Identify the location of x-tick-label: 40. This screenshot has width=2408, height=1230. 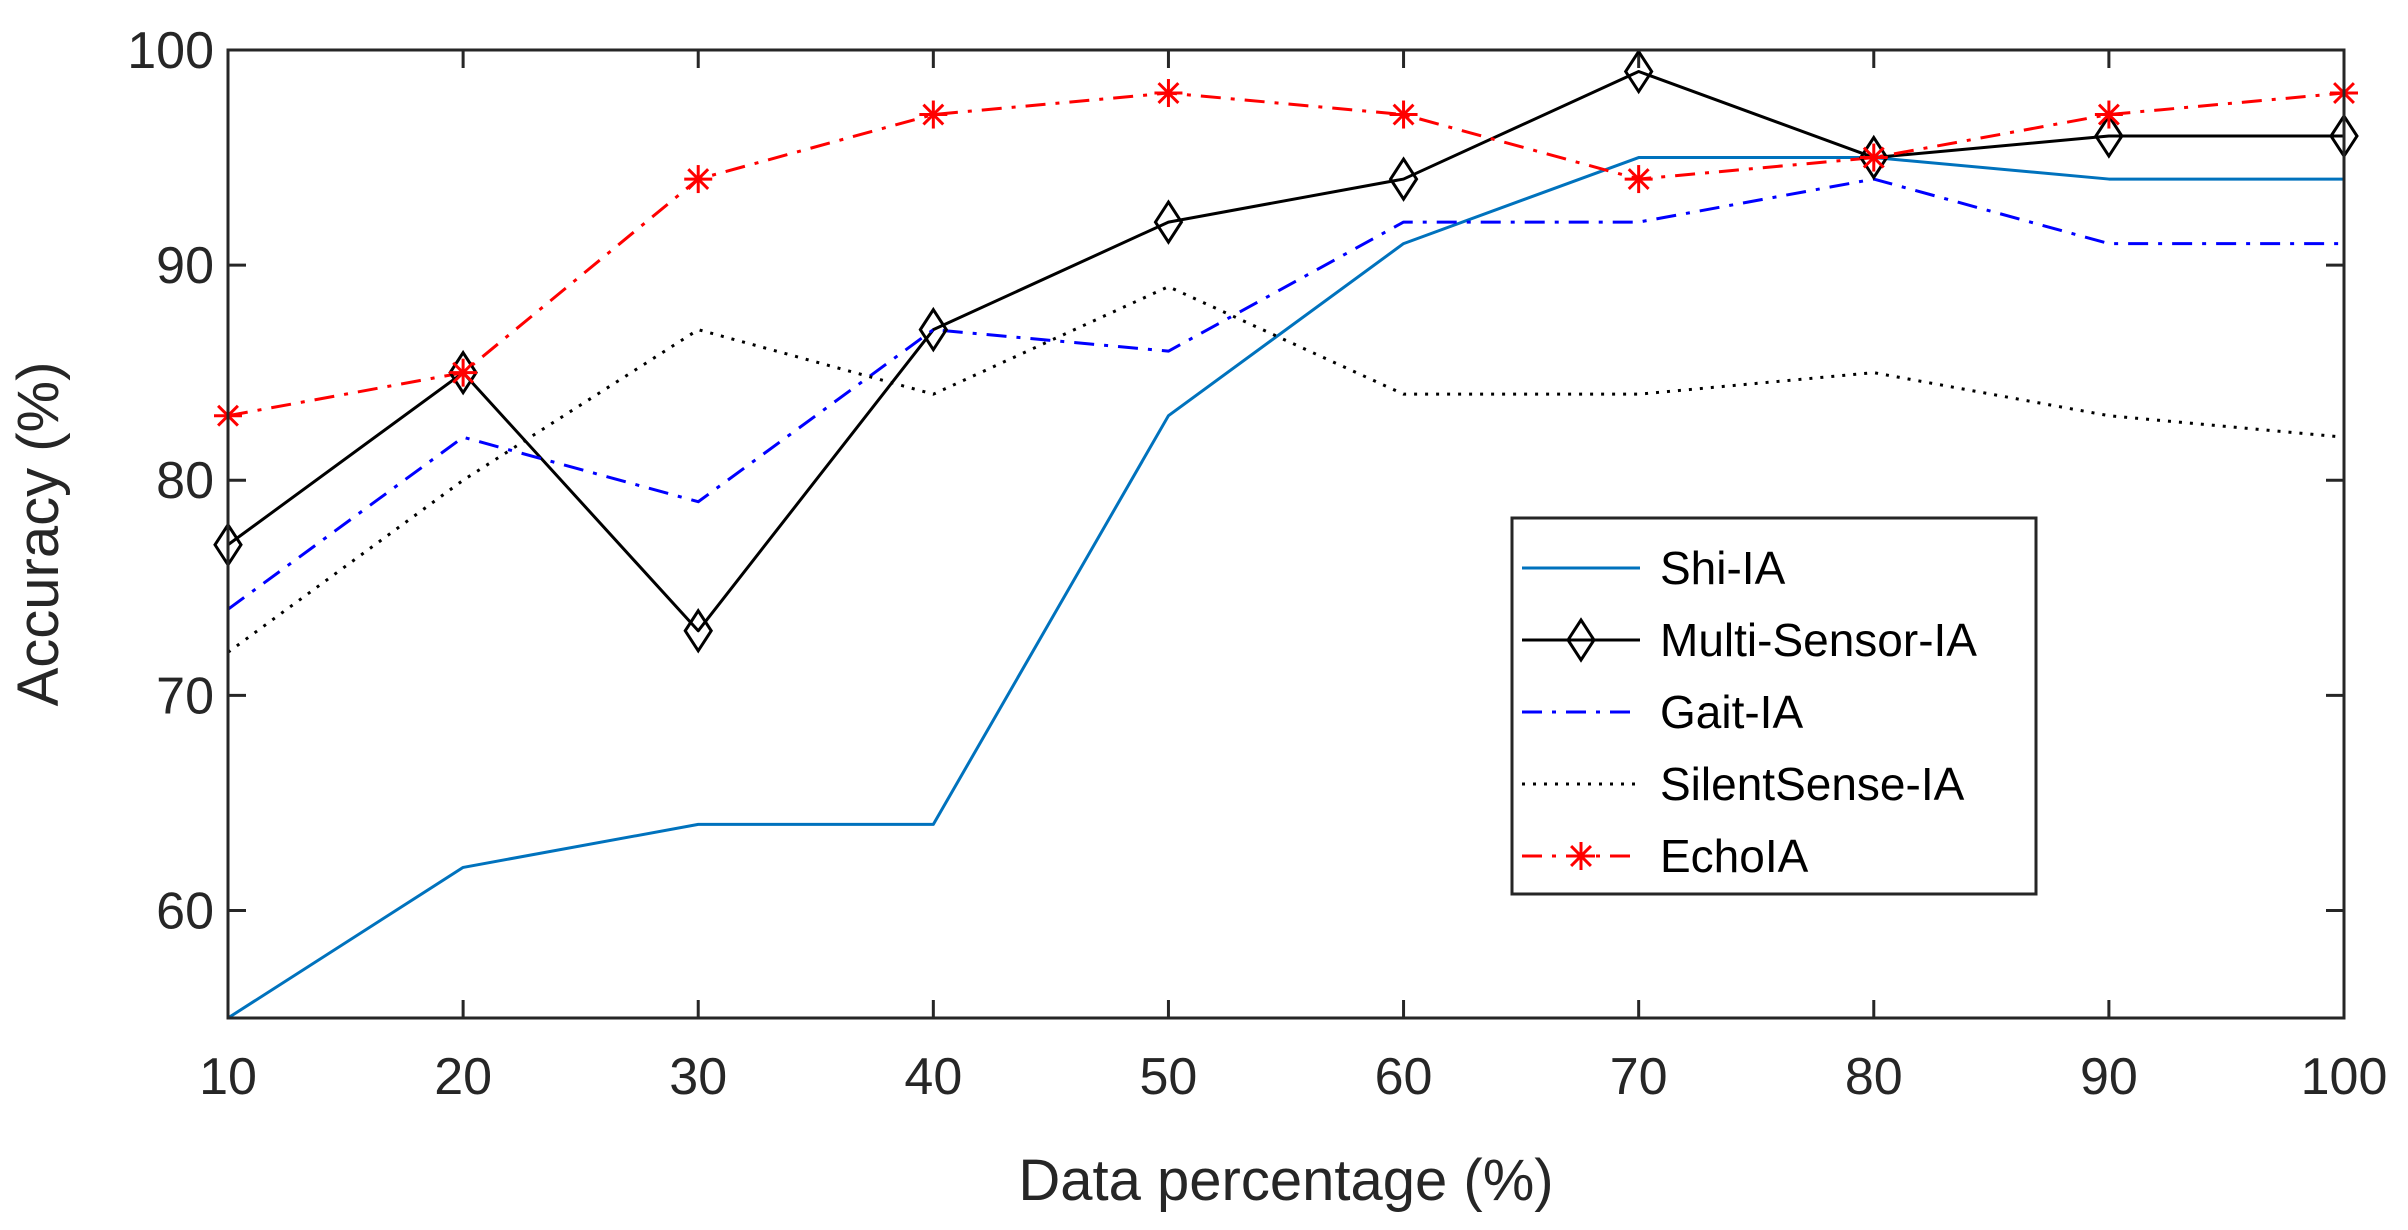
(933, 1077).